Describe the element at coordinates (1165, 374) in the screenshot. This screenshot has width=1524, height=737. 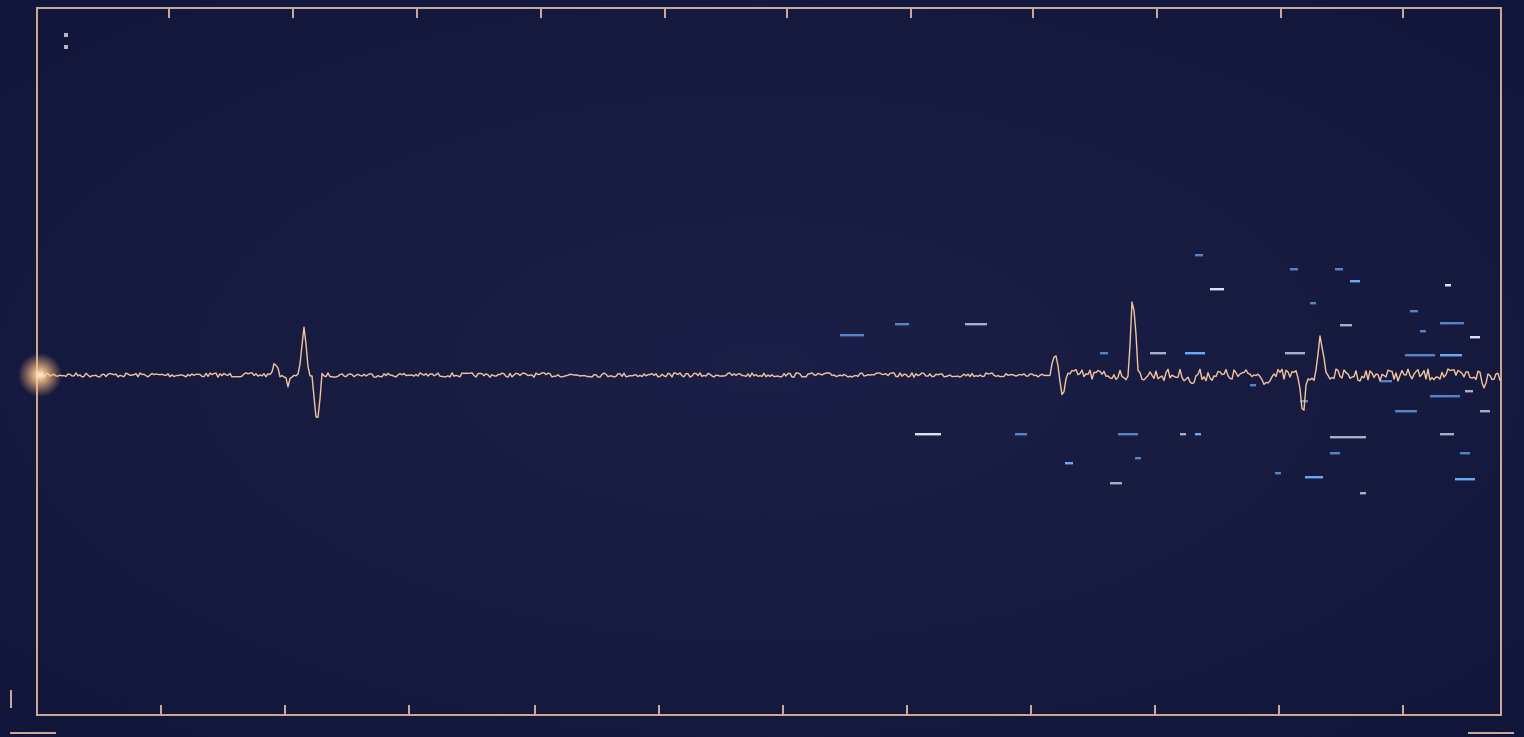
I see `scatter-layer` at that location.